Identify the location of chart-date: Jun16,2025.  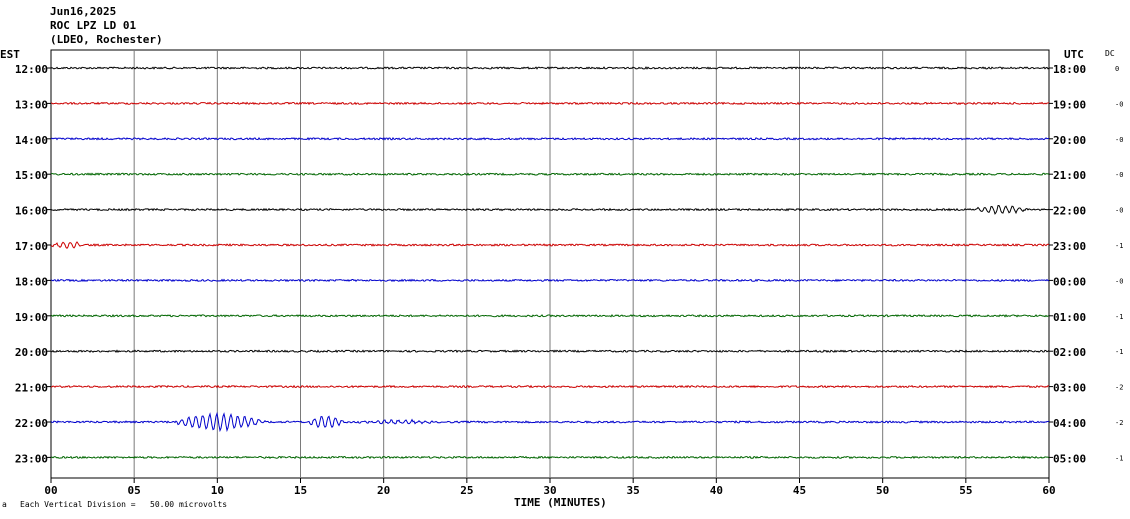
(83, 11).